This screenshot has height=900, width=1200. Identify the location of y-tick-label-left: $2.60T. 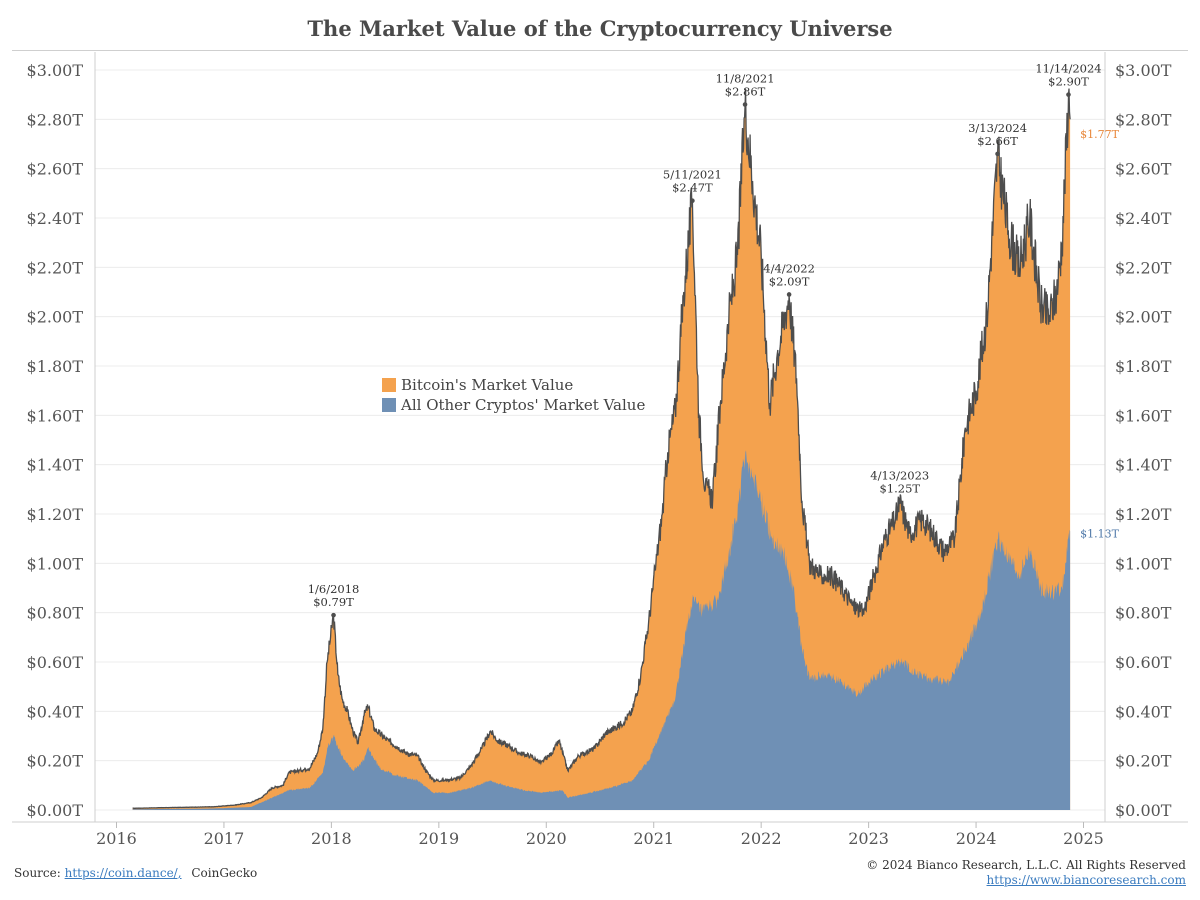
(55, 169).